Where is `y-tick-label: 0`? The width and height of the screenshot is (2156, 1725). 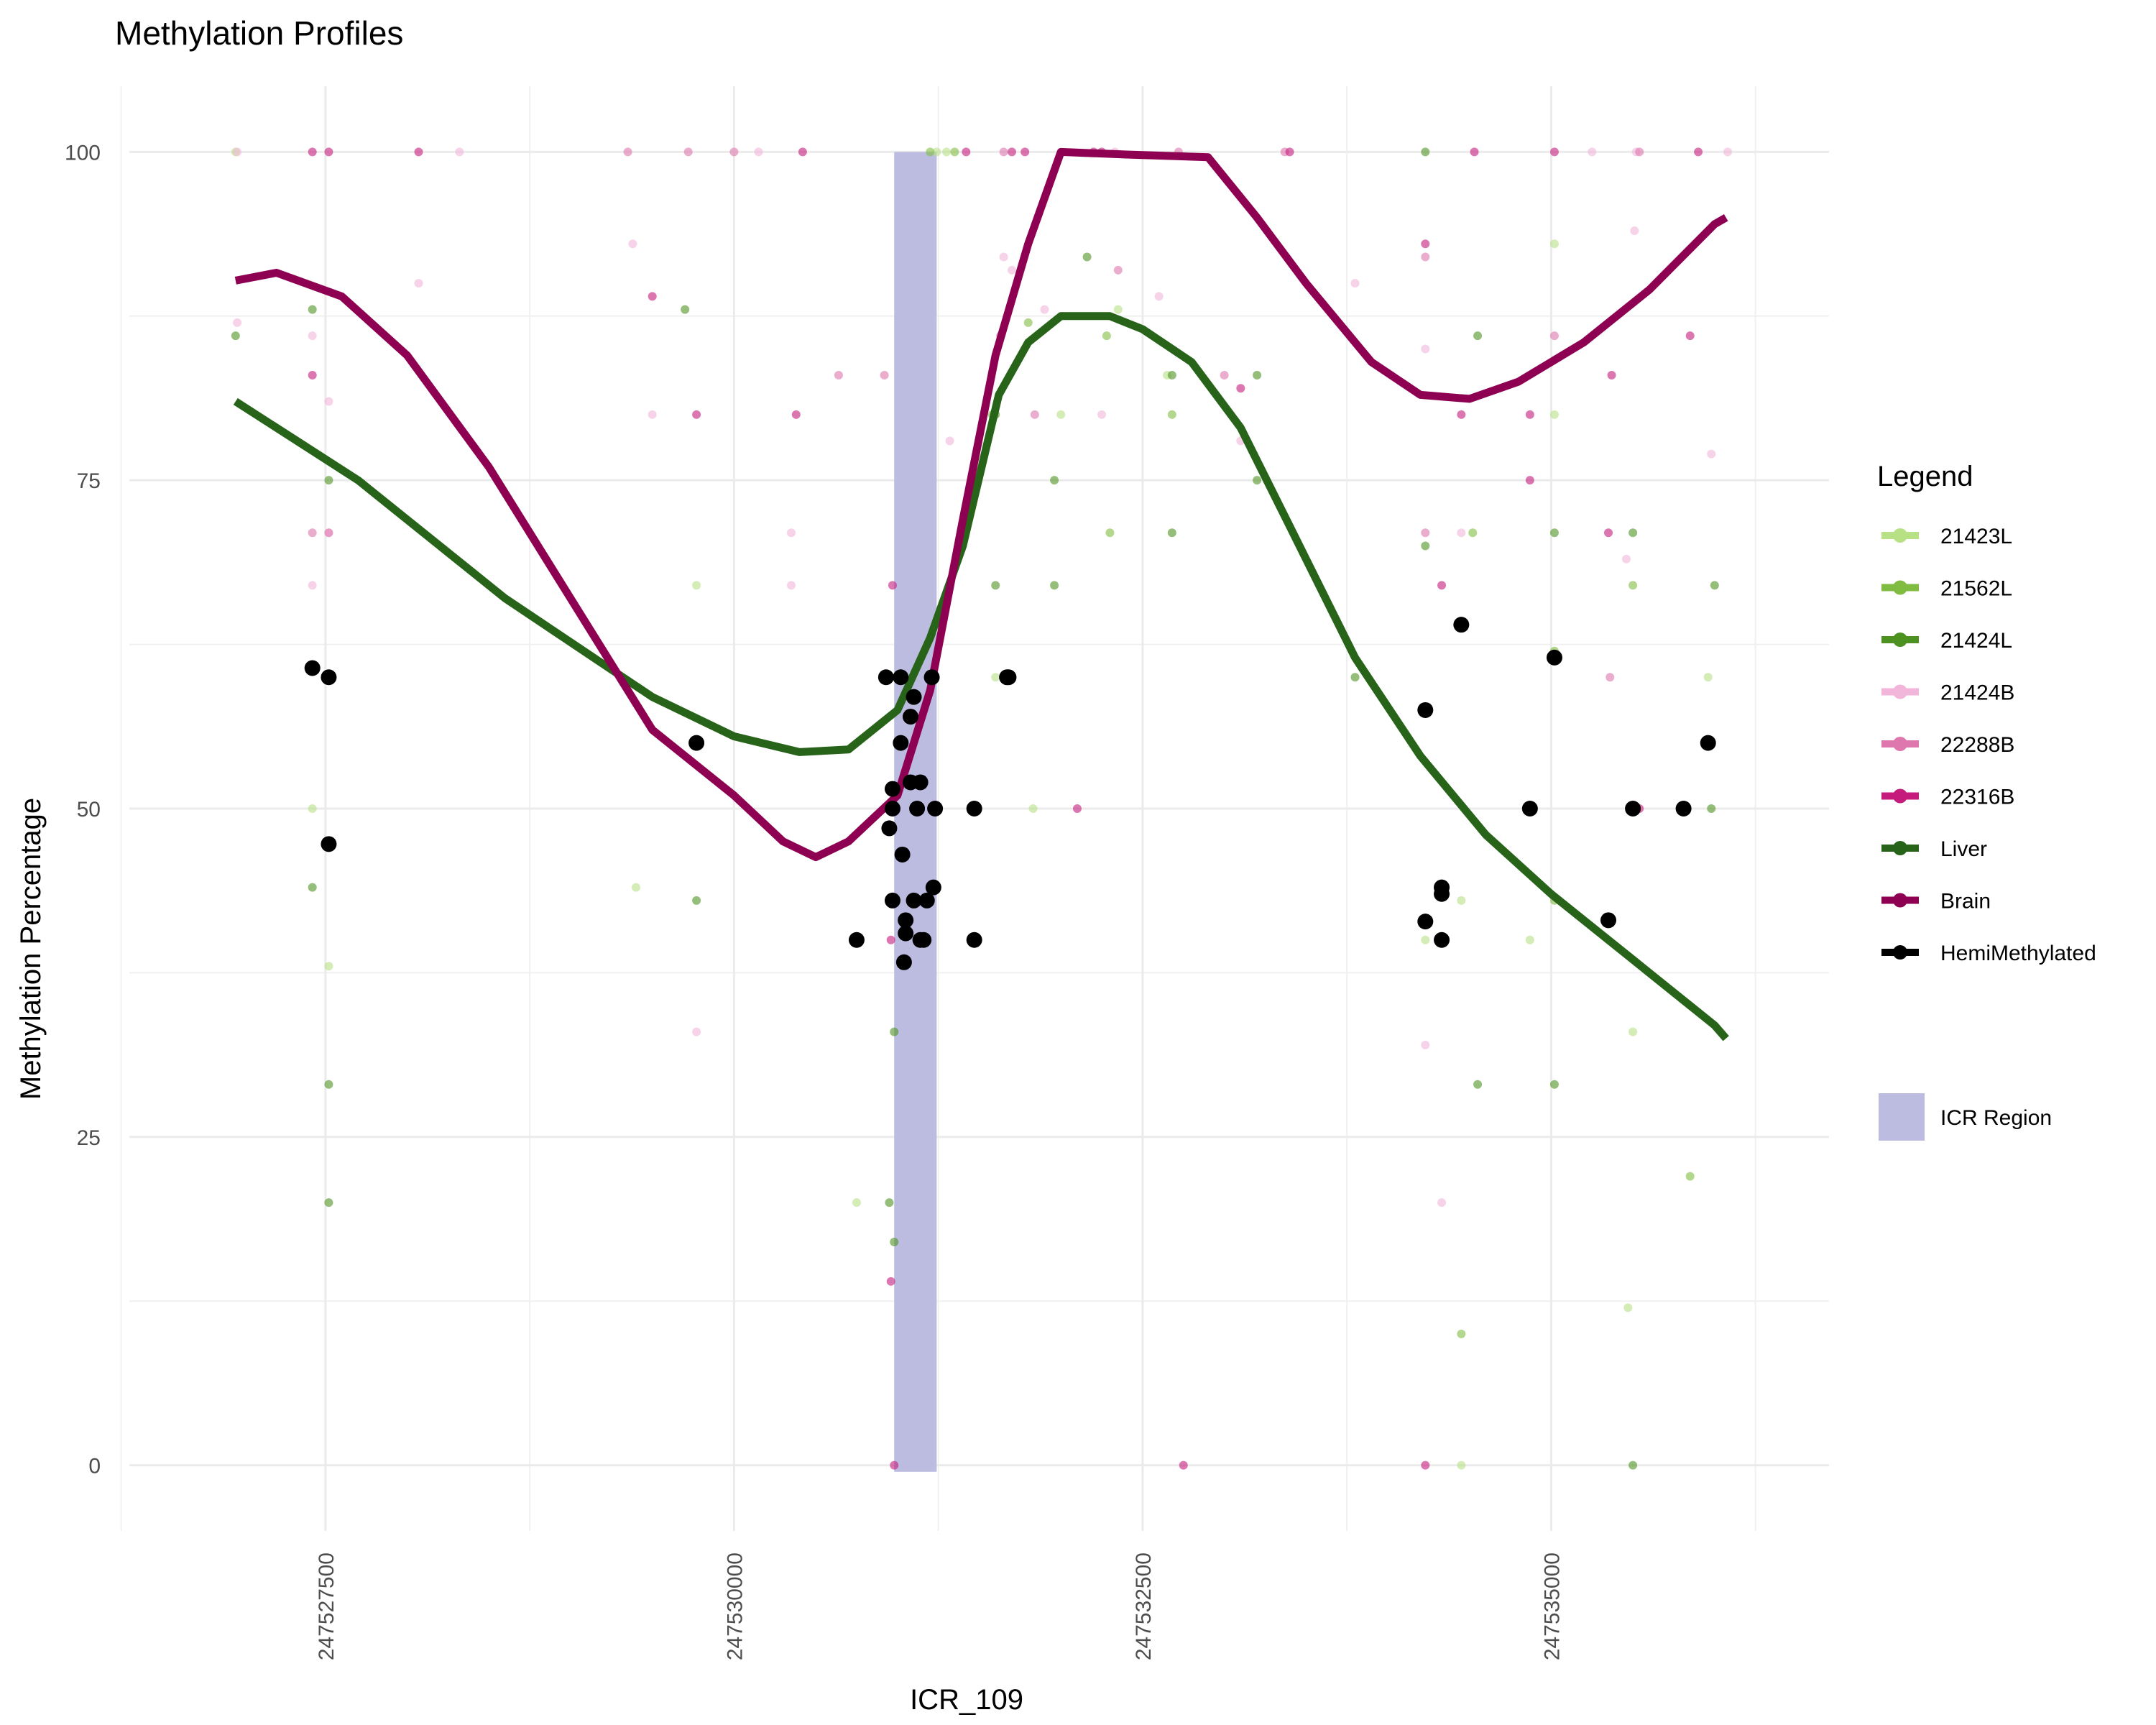
y-tick-label: 0 is located at coordinates (94, 1466).